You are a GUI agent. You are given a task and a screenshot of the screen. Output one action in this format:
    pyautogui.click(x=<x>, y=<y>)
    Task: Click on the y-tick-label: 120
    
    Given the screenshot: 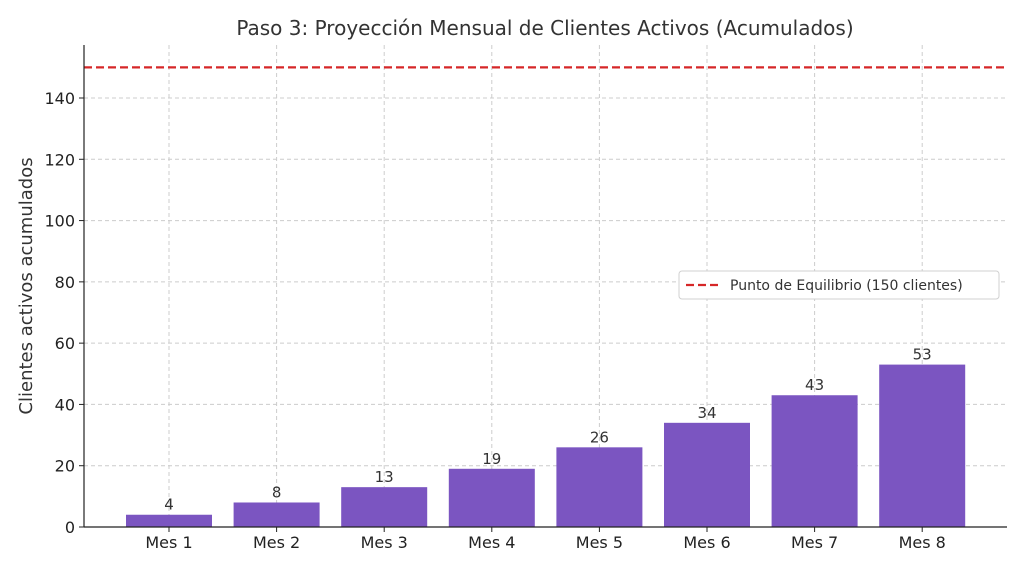 What is the action you would take?
    pyautogui.click(x=59, y=159)
    